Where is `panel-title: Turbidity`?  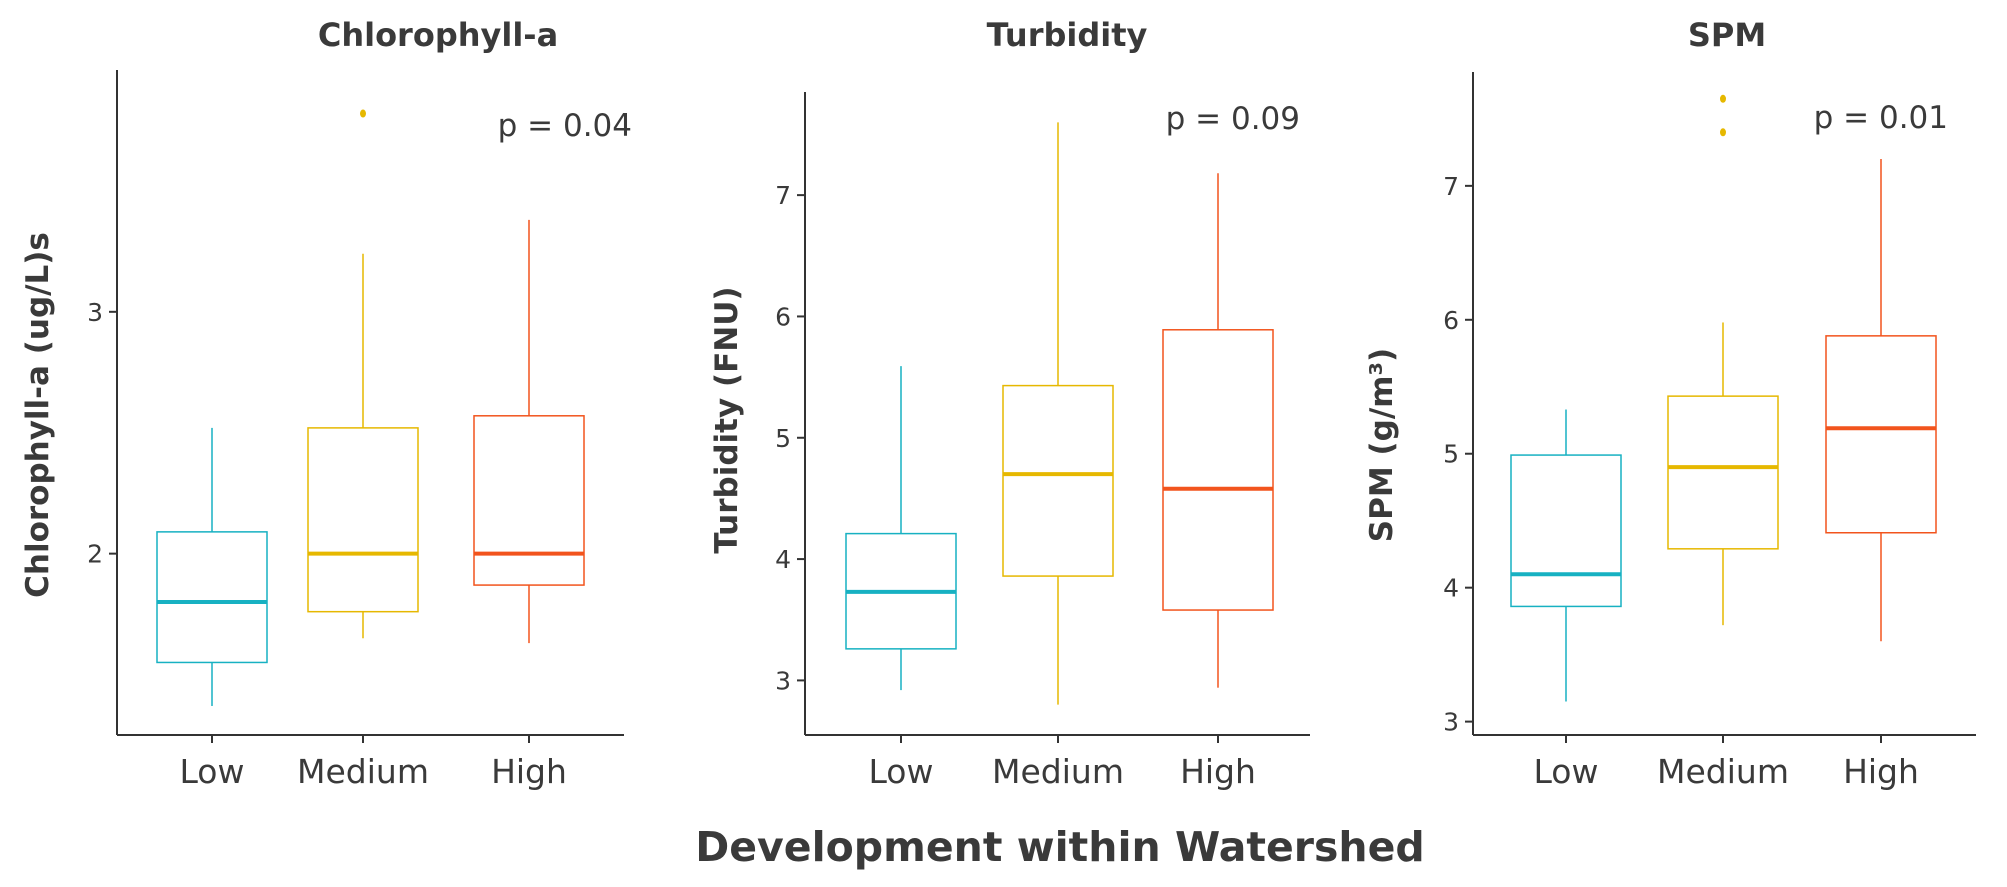
panel-title: Turbidity is located at coordinates (1067, 35).